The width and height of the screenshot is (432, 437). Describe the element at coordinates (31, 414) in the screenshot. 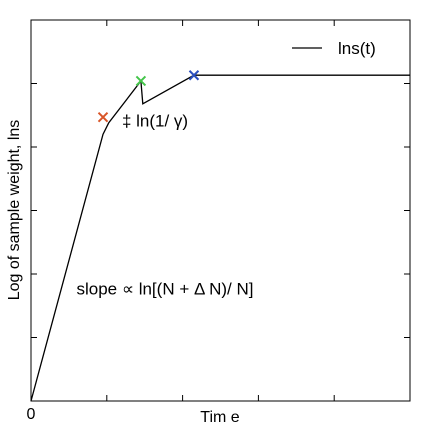

I see `x-tick-label: 0` at that location.